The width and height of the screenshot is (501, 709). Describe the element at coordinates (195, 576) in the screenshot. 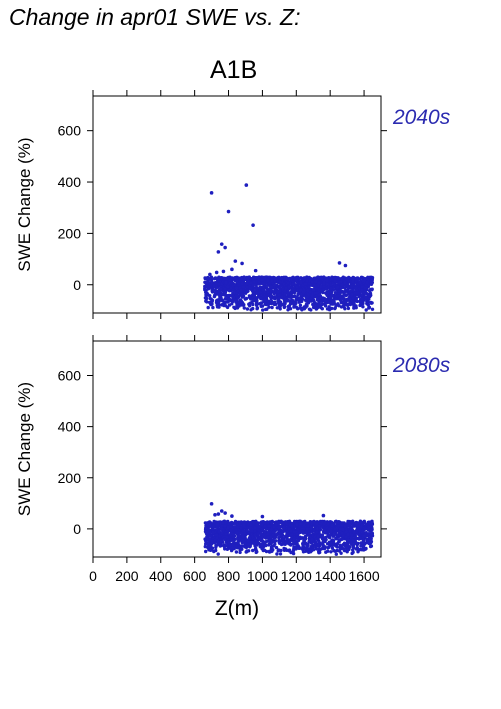

I see `x-tick-label: 600` at that location.